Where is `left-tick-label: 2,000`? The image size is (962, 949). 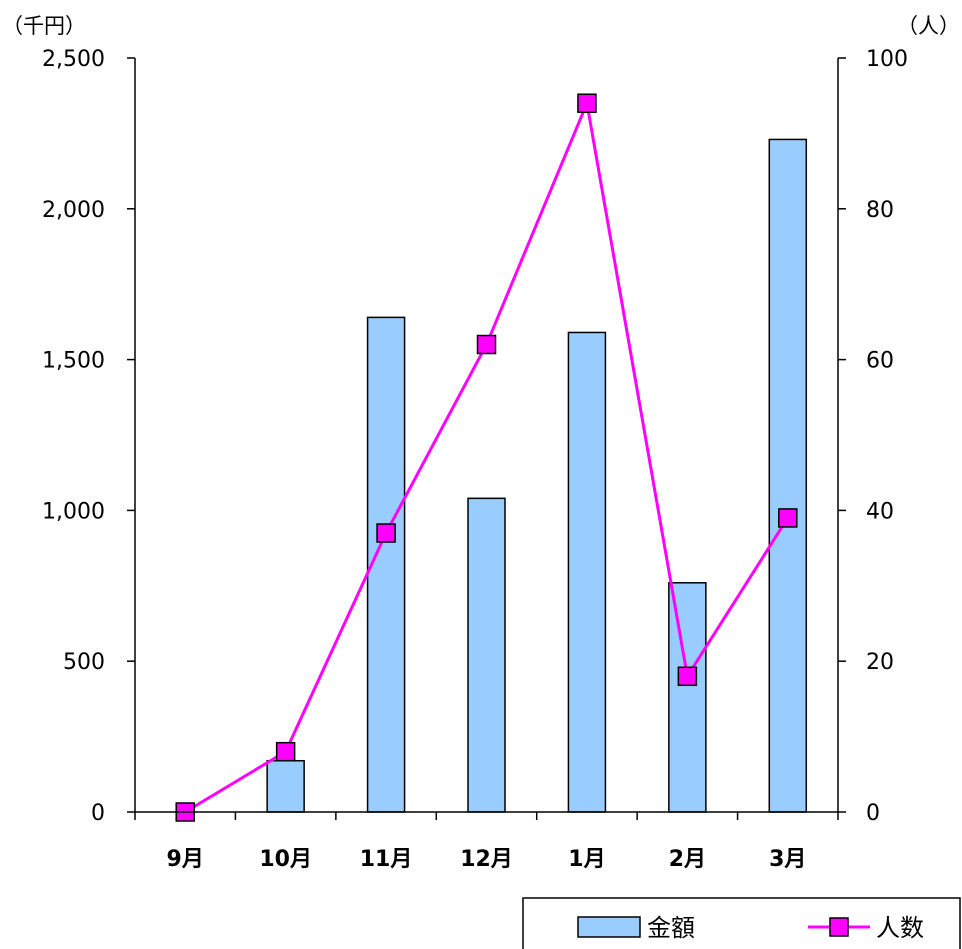 left-tick-label: 2,000 is located at coordinates (73, 210).